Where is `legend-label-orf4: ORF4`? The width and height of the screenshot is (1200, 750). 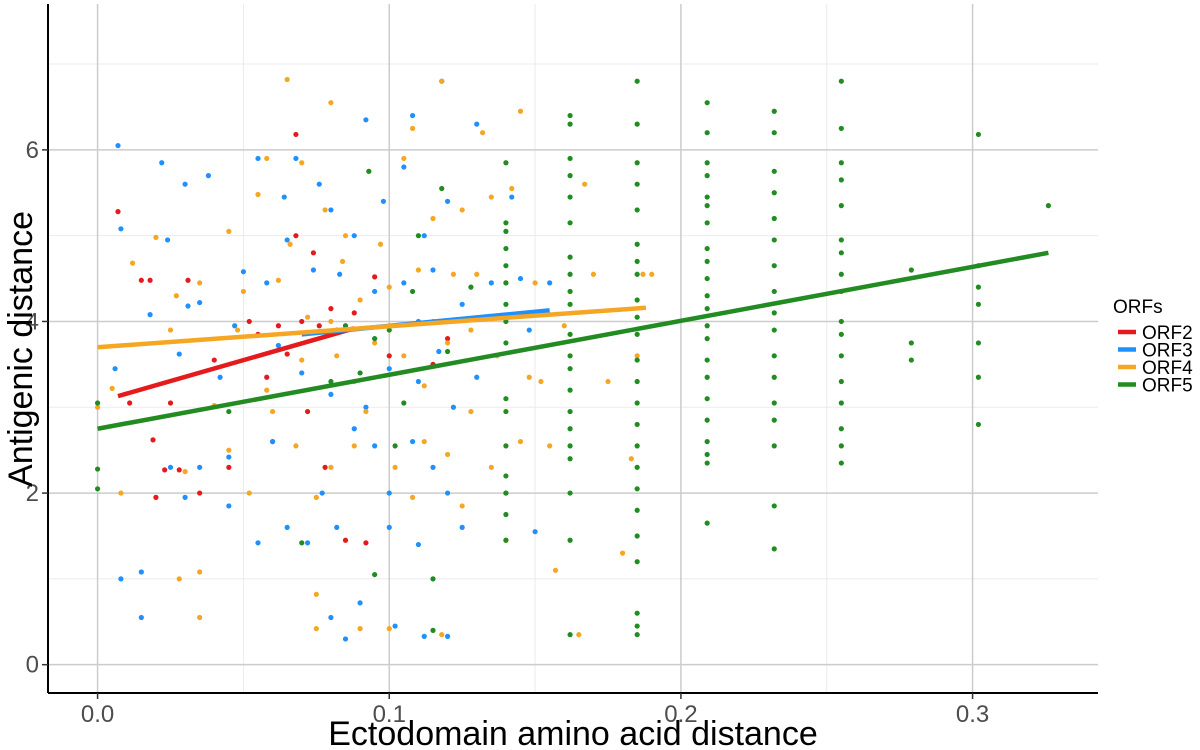 legend-label-orf4: ORF4 is located at coordinates (1167, 368).